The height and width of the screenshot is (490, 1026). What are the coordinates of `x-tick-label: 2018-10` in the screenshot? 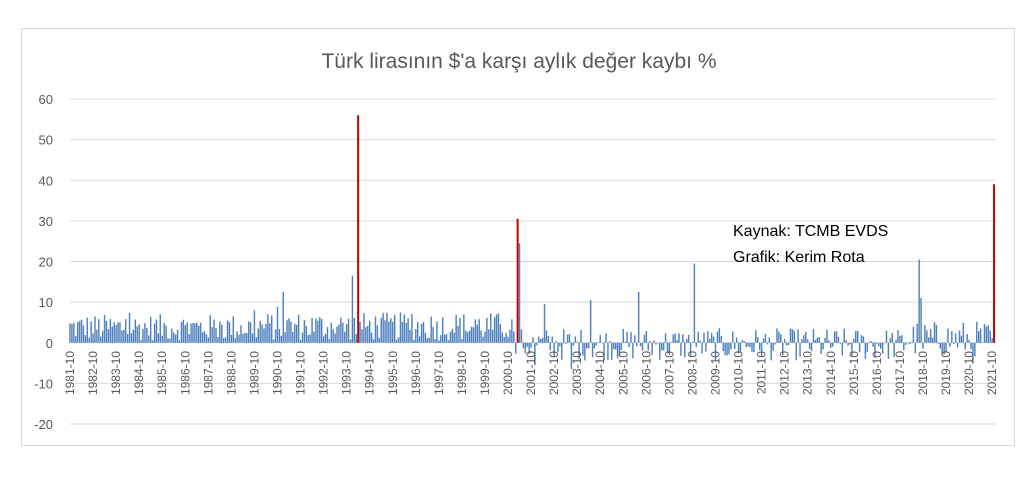 It's located at (923, 373).